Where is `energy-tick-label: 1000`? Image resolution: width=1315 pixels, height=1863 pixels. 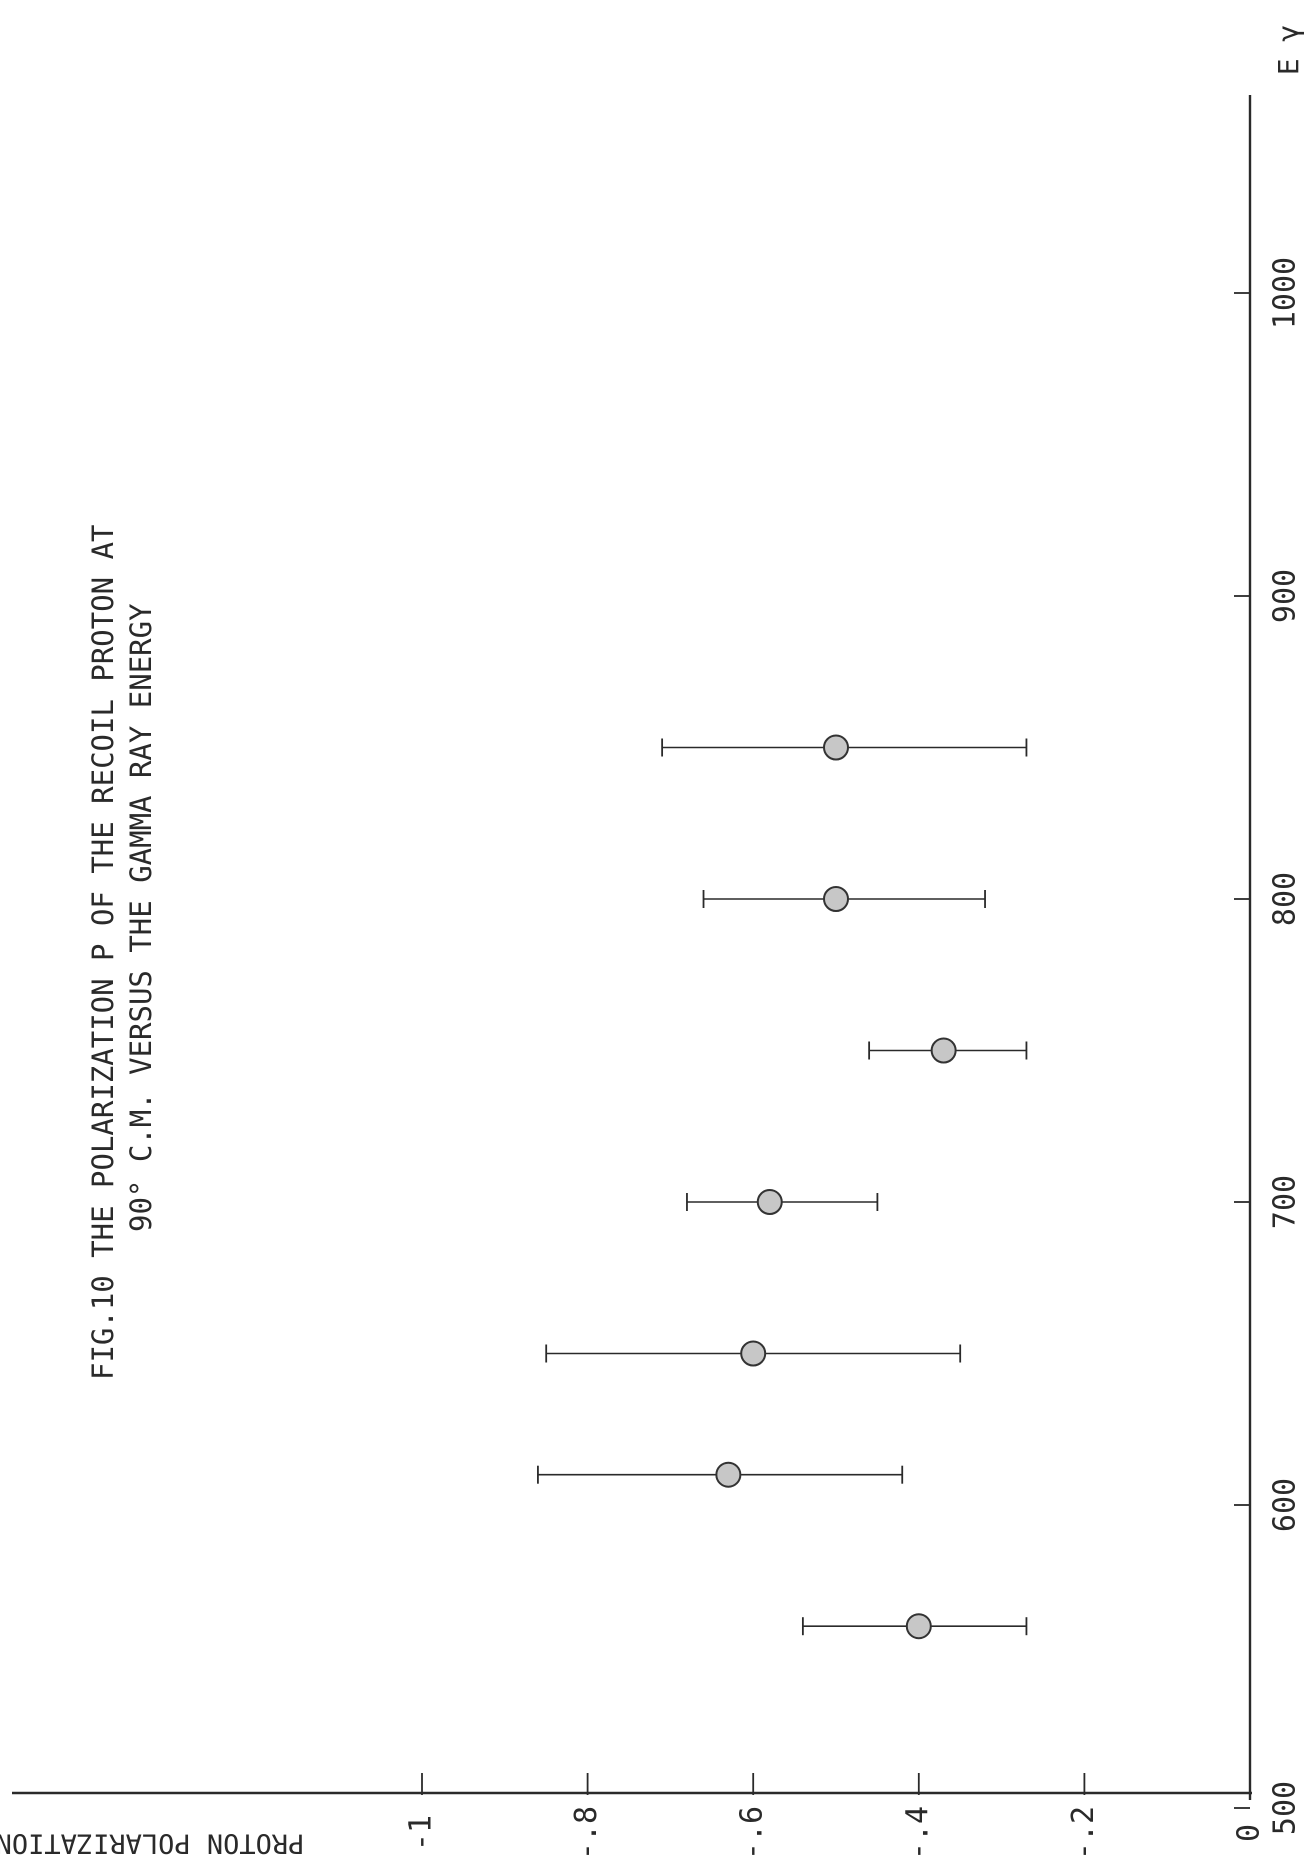 energy-tick-label: 1000 is located at coordinates (1285, 293).